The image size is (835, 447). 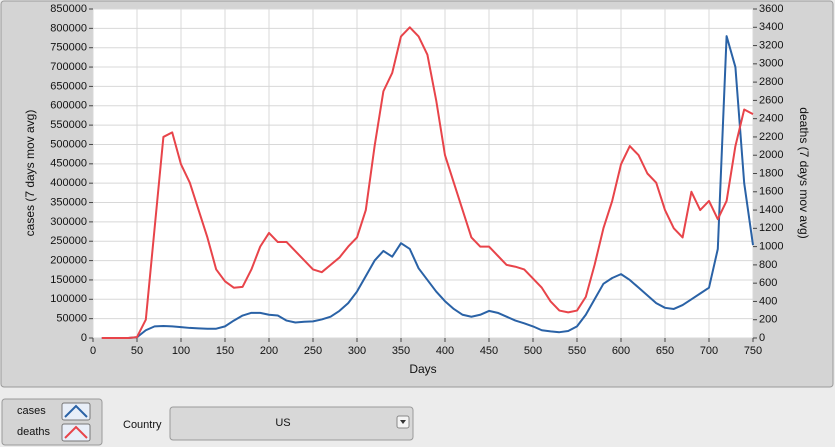 What do you see at coordinates (621, 351) in the screenshot?
I see `x-tick-label: 600` at bounding box center [621, 351].